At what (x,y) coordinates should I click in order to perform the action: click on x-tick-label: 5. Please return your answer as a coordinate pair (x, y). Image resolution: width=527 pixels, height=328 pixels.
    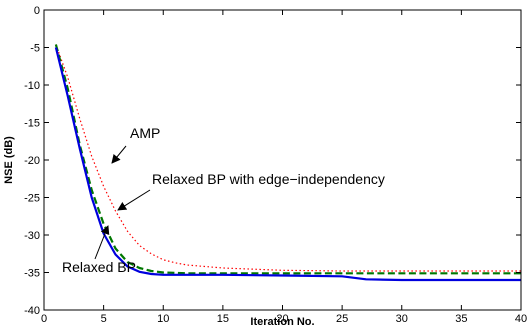
    Looking at the image, I should click on (104, 319).